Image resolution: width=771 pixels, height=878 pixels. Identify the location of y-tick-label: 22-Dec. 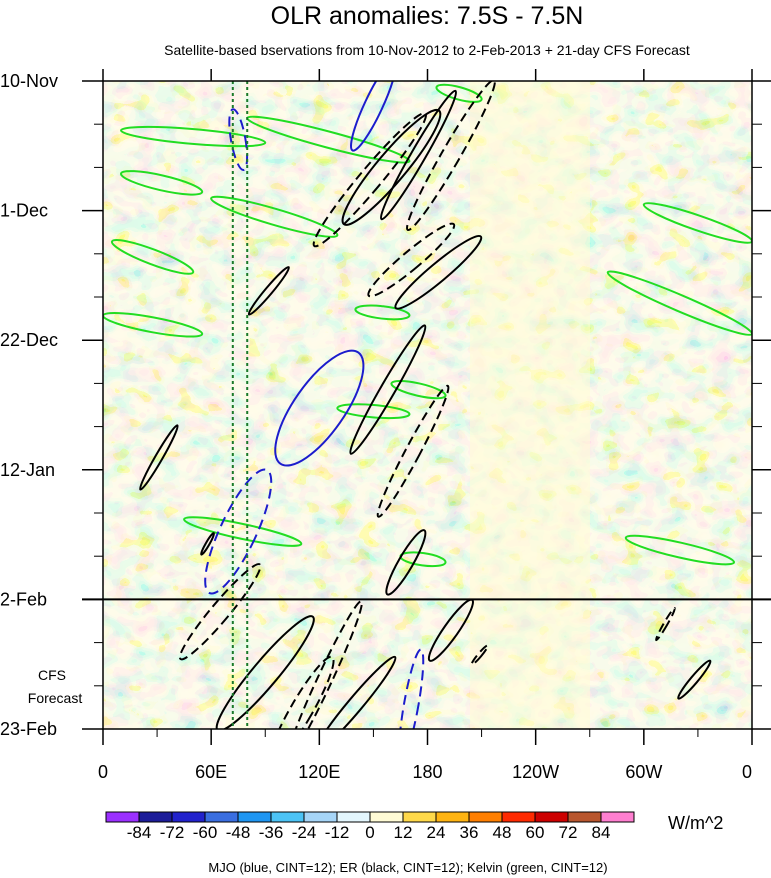
(29, 340).